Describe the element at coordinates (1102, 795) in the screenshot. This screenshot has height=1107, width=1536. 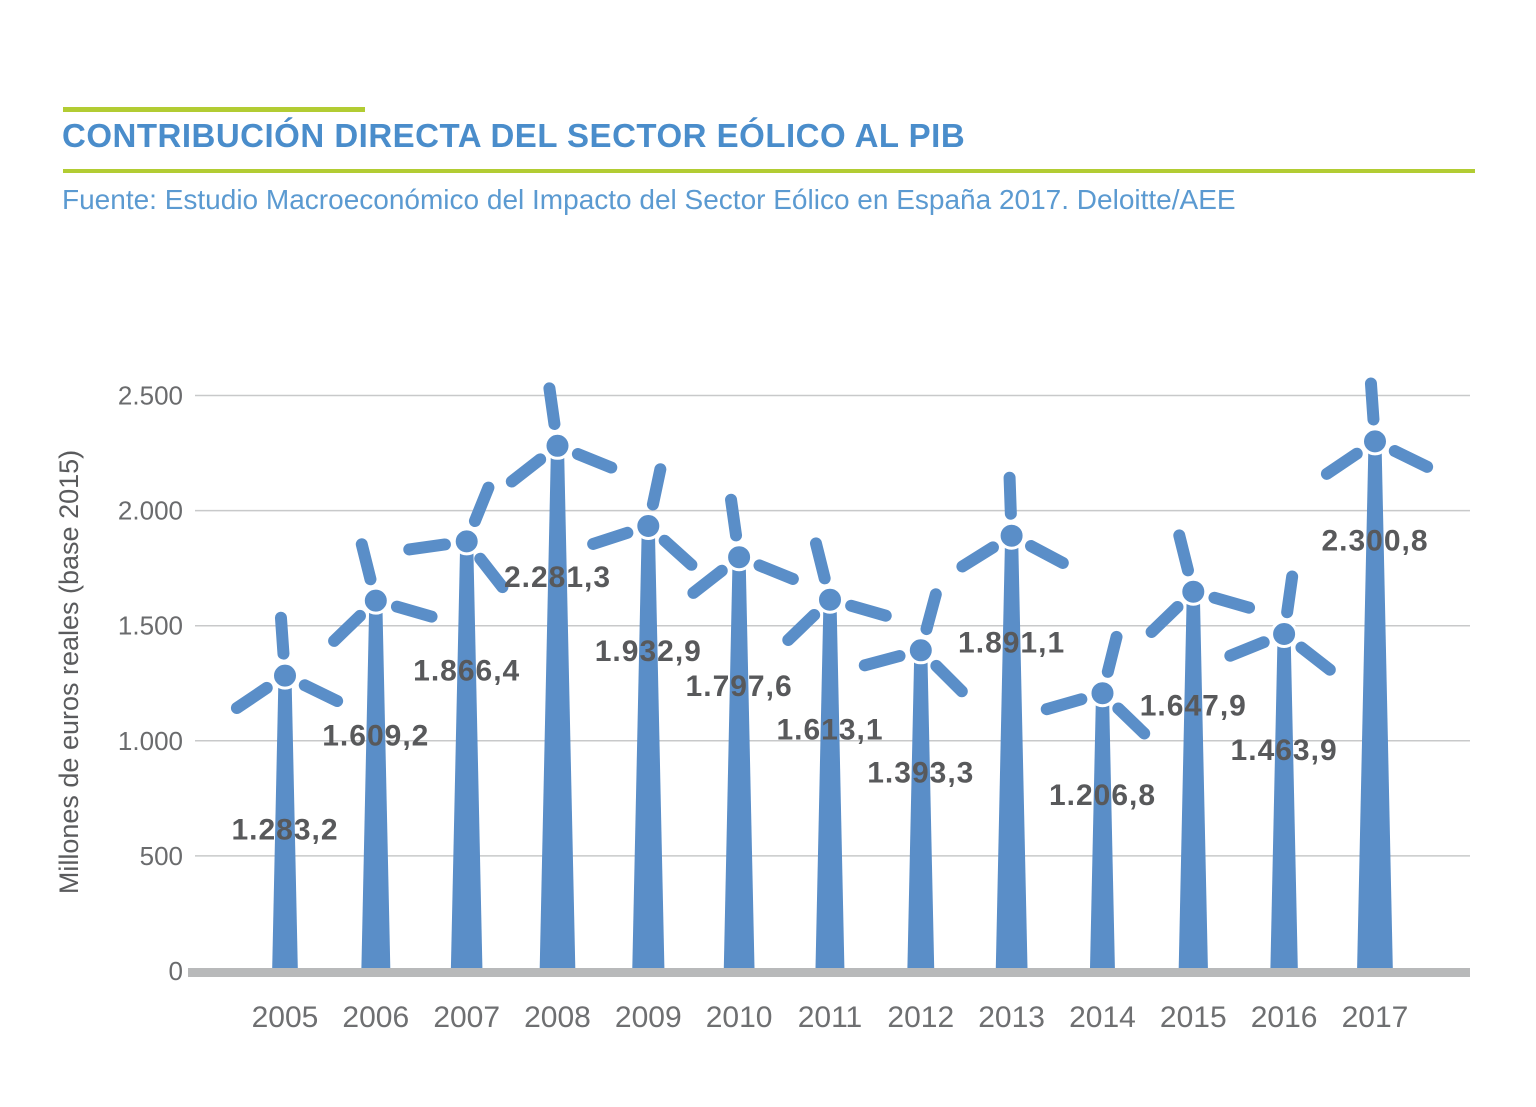
I see `value-label: 1.206,8` at that location.